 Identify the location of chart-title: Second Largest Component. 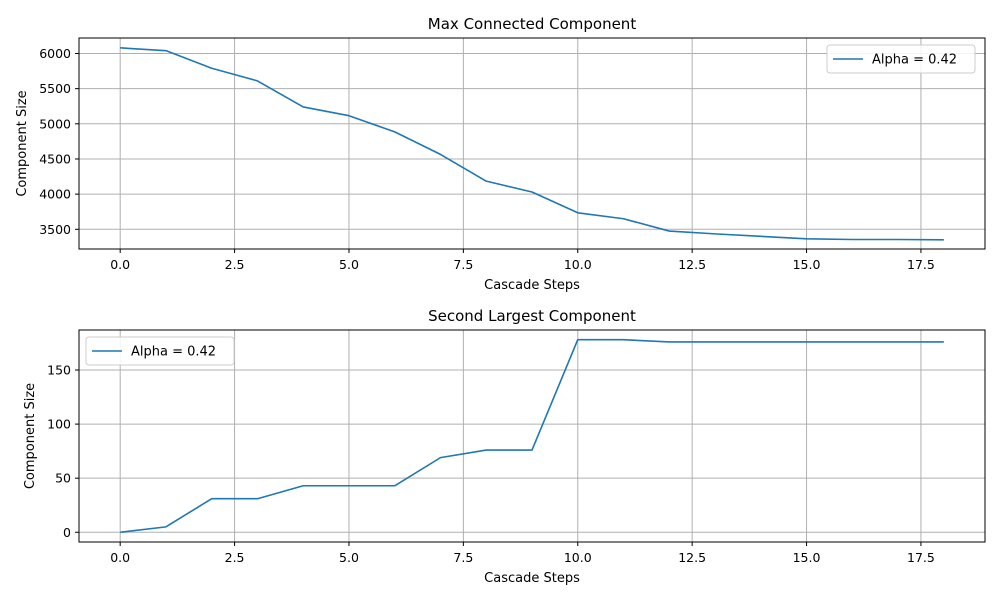
(532, 316).